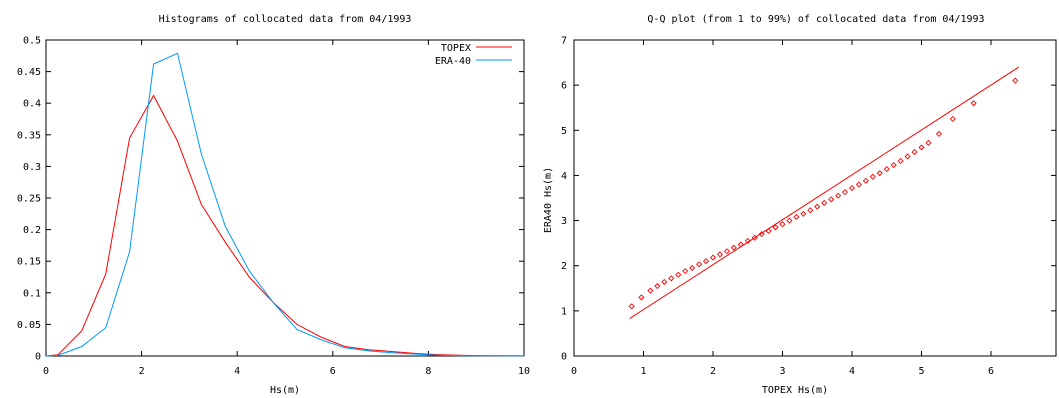 The height and width of the screenshot is (398, 1059). What do you see at coordinates (453, 61) in the screenshot?
I see `legend-label-era40: ERA-40` at bounding box center [453, 61].